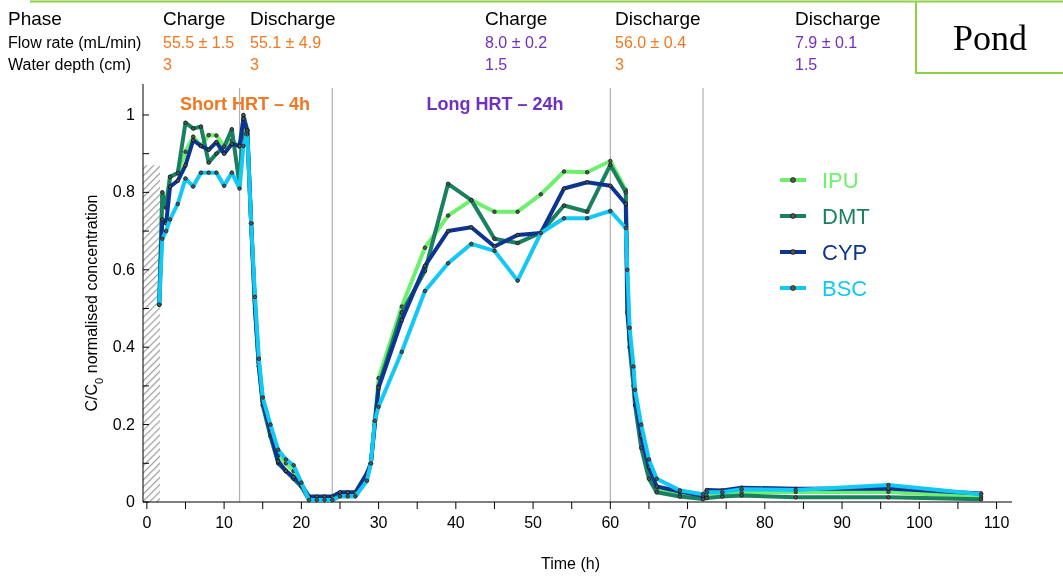  Describe the element at coordinates (687, 522) in the screenshot. I see `x-tick-label: 70` at that location.